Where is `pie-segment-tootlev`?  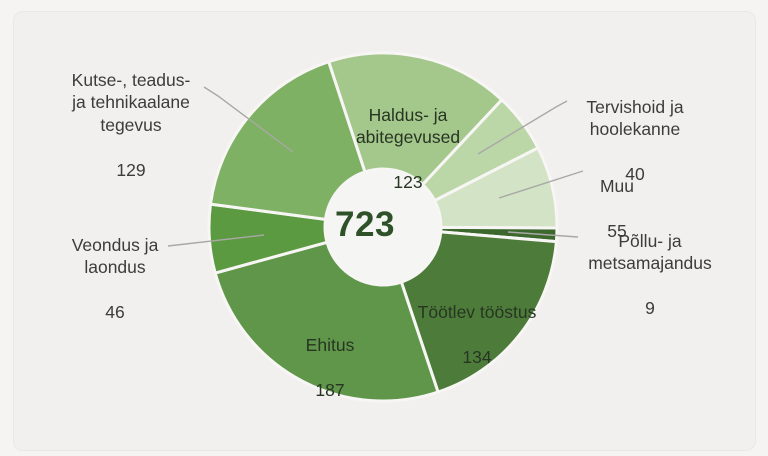
pie-segment-tootlev is located at coordinates (478, 312).